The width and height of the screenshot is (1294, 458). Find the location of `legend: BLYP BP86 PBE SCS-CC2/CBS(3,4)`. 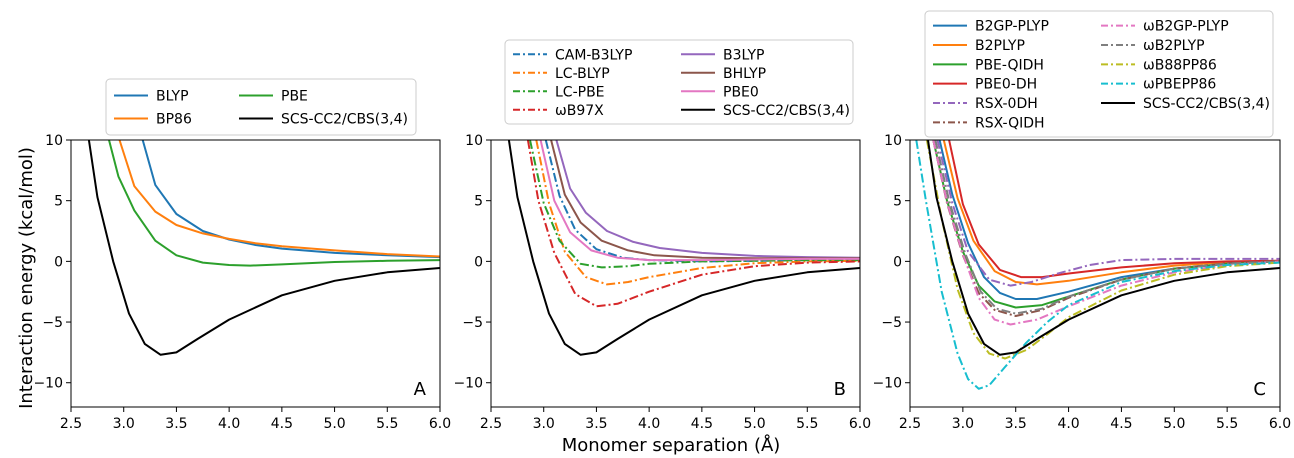

legend: BLYP BP86 PBE SCS-CC2/CBS(3,4) is located at coordinates (261, 107).